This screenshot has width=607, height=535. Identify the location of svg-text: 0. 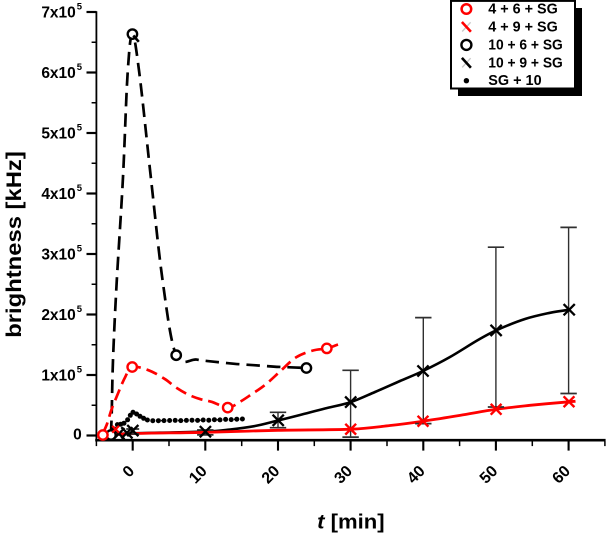
(77, 434).